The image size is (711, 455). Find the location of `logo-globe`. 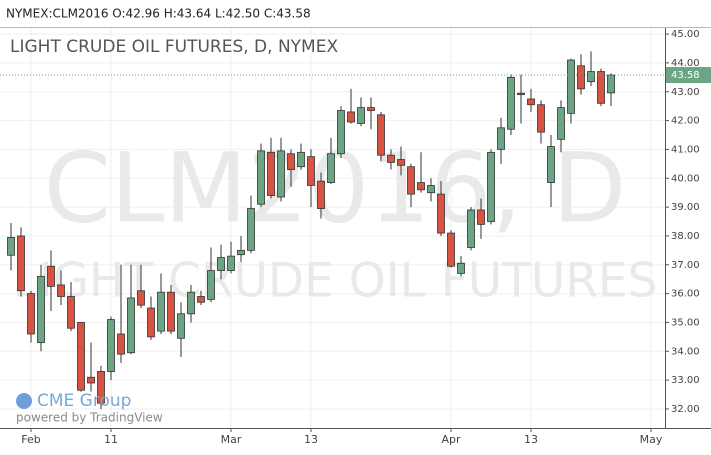

logo-globe is located at coordinates (24, 401).